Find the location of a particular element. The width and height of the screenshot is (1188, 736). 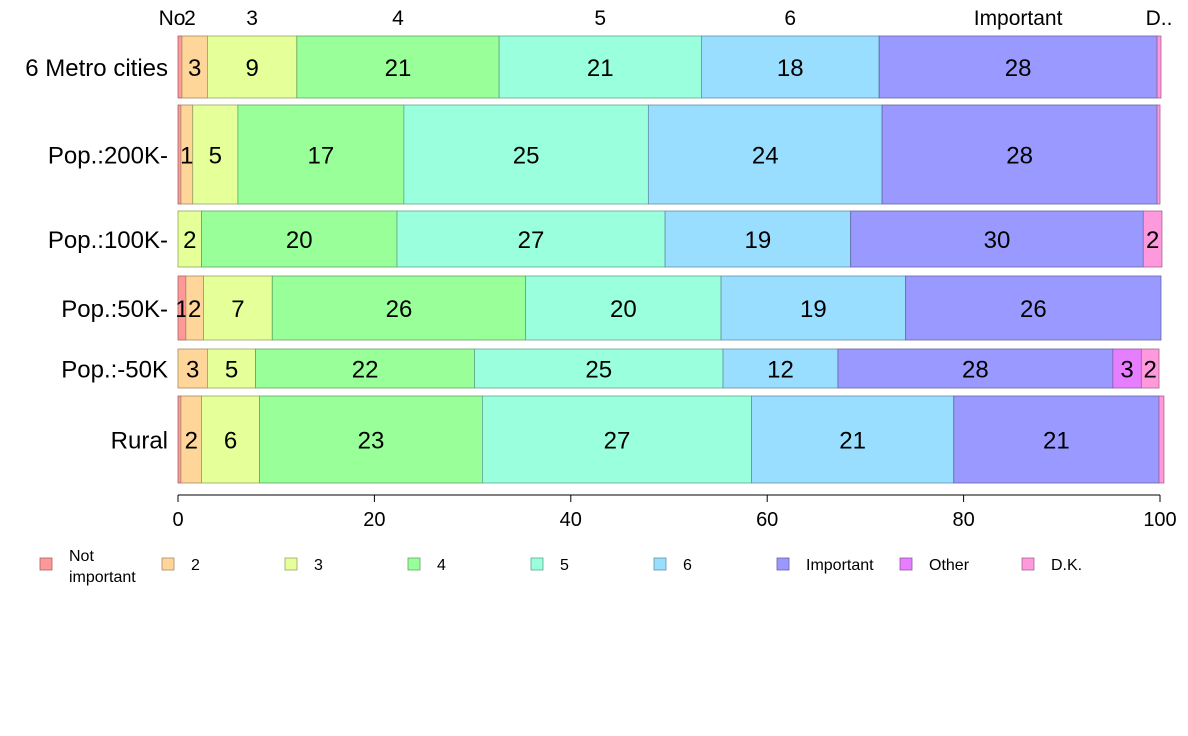

legend-label: 4 is located at coordinates (441, 565).